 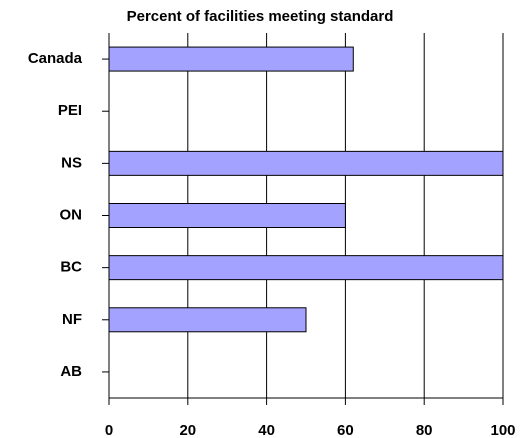 I want to click on x-tick-label: 80, so click(x=424, y=430).